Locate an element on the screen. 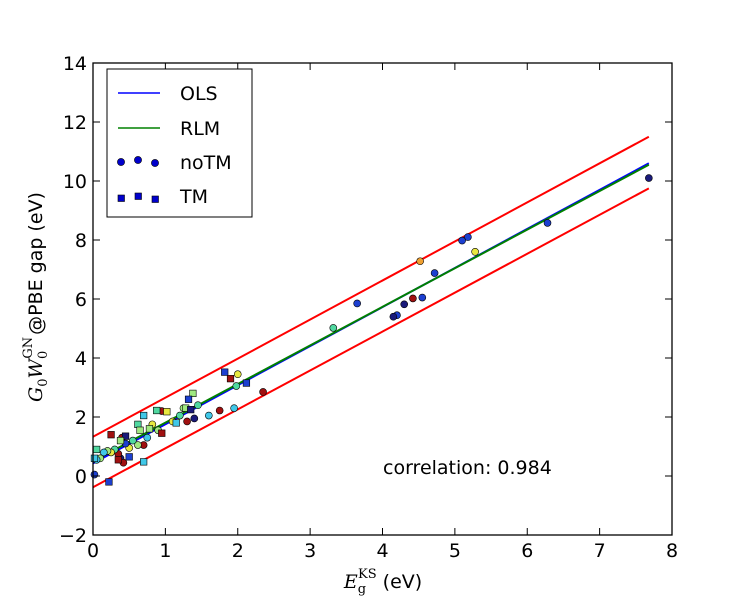  x-label-sup: KS is located at coordinates (367, 574).